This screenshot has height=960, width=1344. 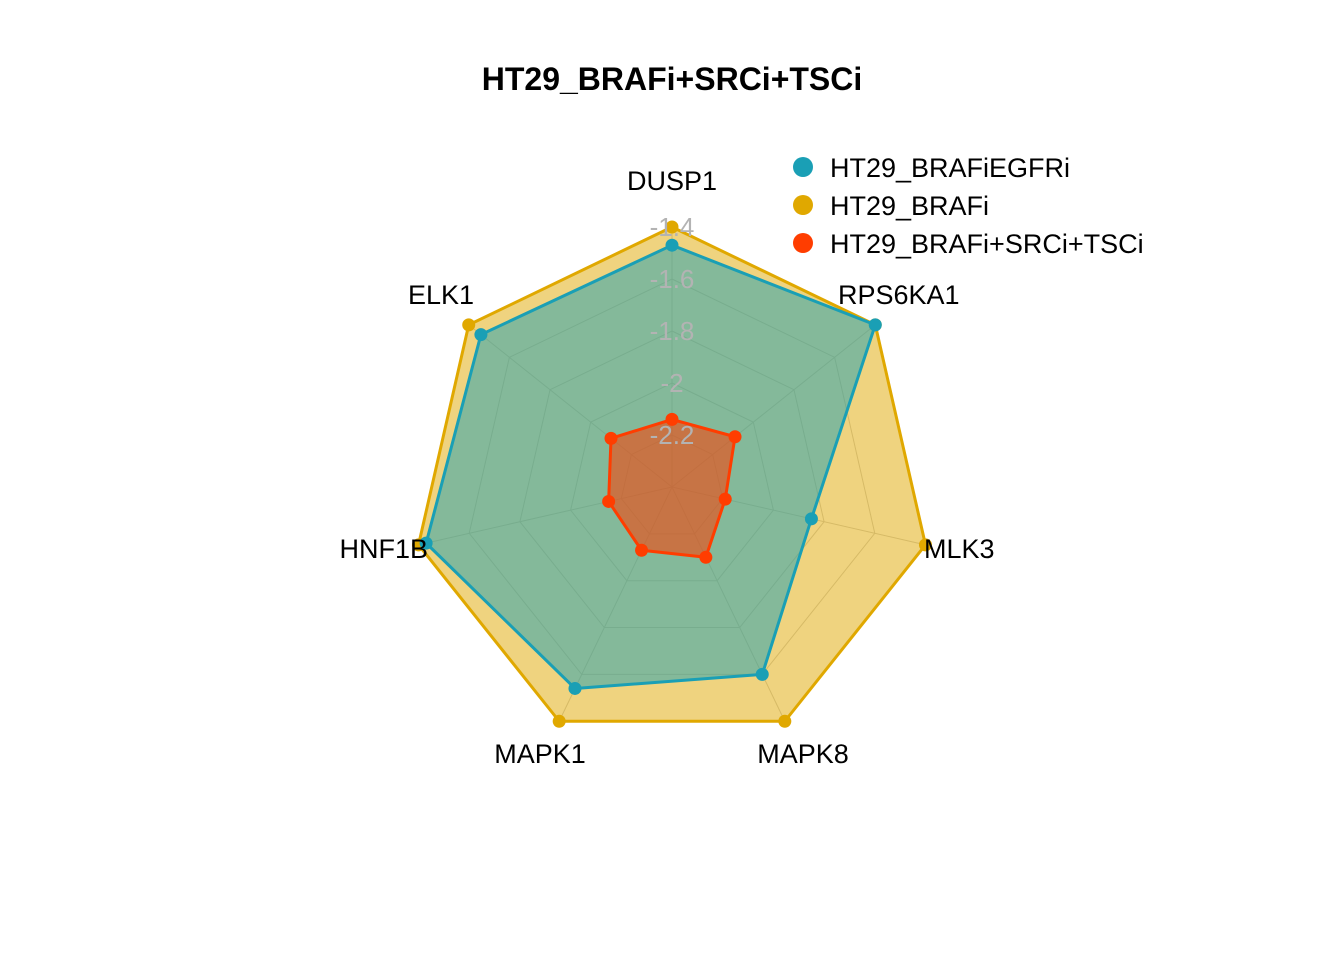 What do you see at coordinates (672, 279) in the screenshot?
I see `tick-label-1: -1.6` at bounding box center [672, 279].